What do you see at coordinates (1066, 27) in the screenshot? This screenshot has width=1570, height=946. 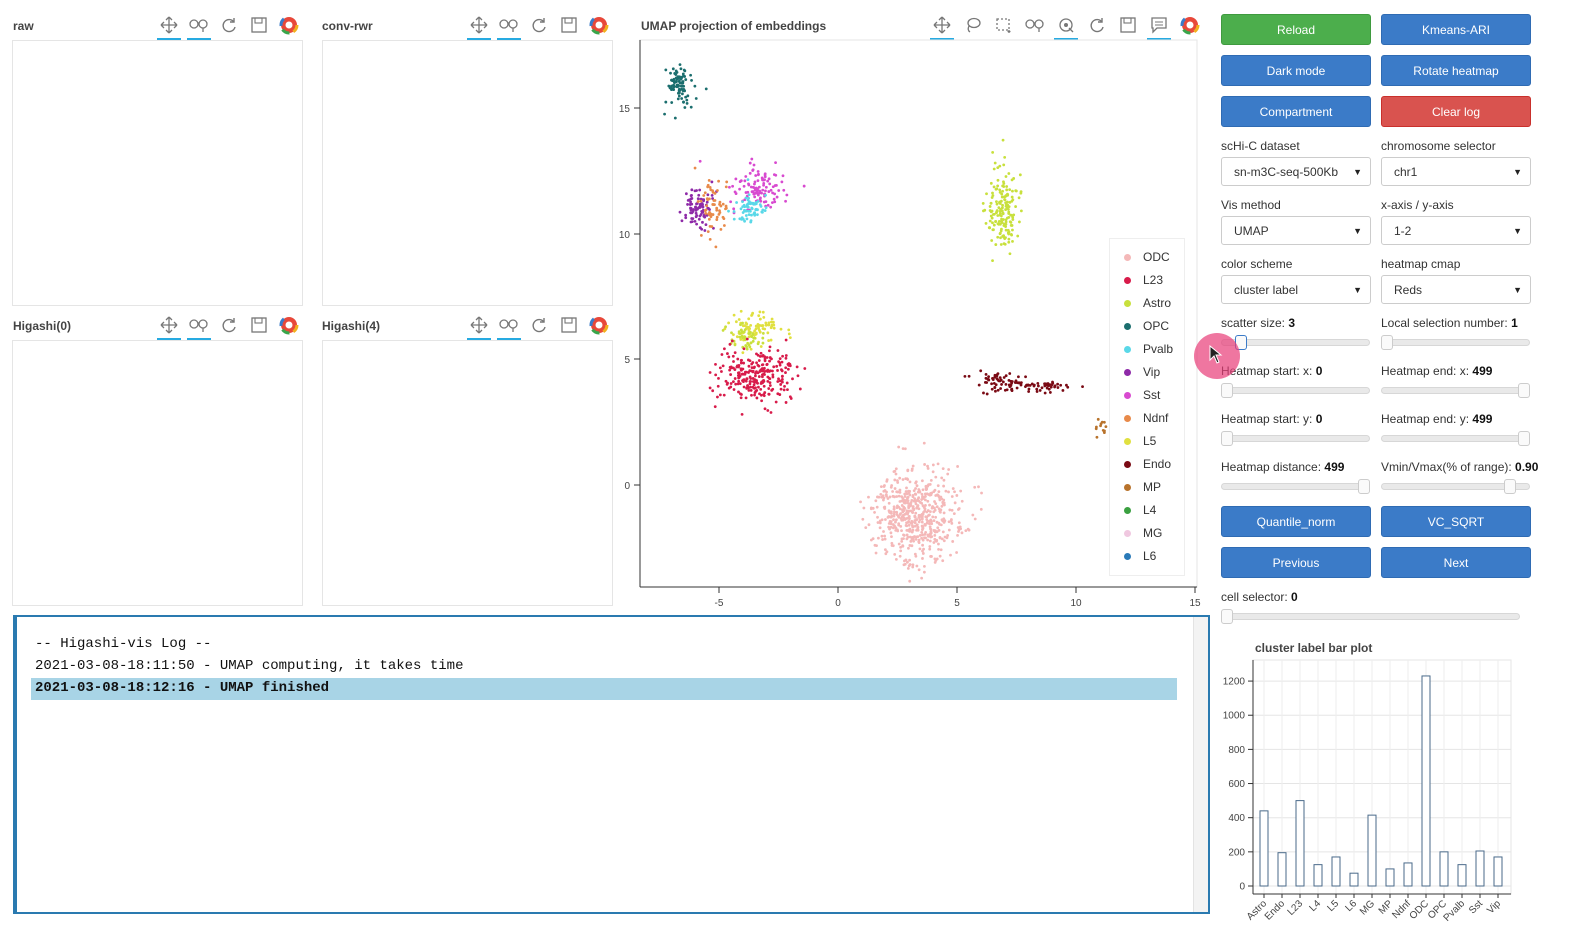 I see `tap-tool-icon` at bounding box center [1066, 27].